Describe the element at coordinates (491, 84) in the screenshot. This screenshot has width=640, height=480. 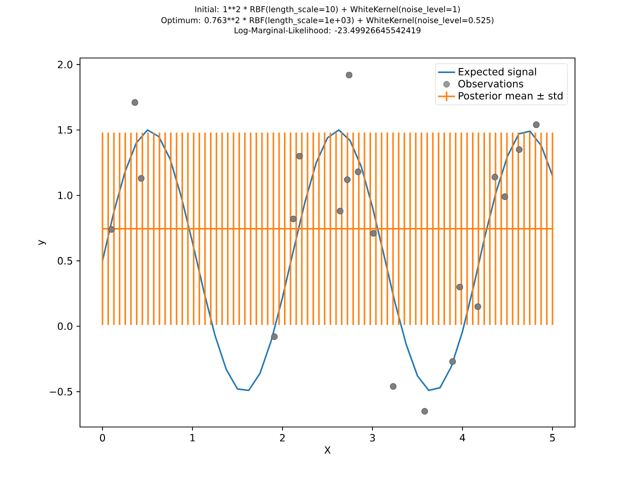
I see `legend-label: Observations` at that location.